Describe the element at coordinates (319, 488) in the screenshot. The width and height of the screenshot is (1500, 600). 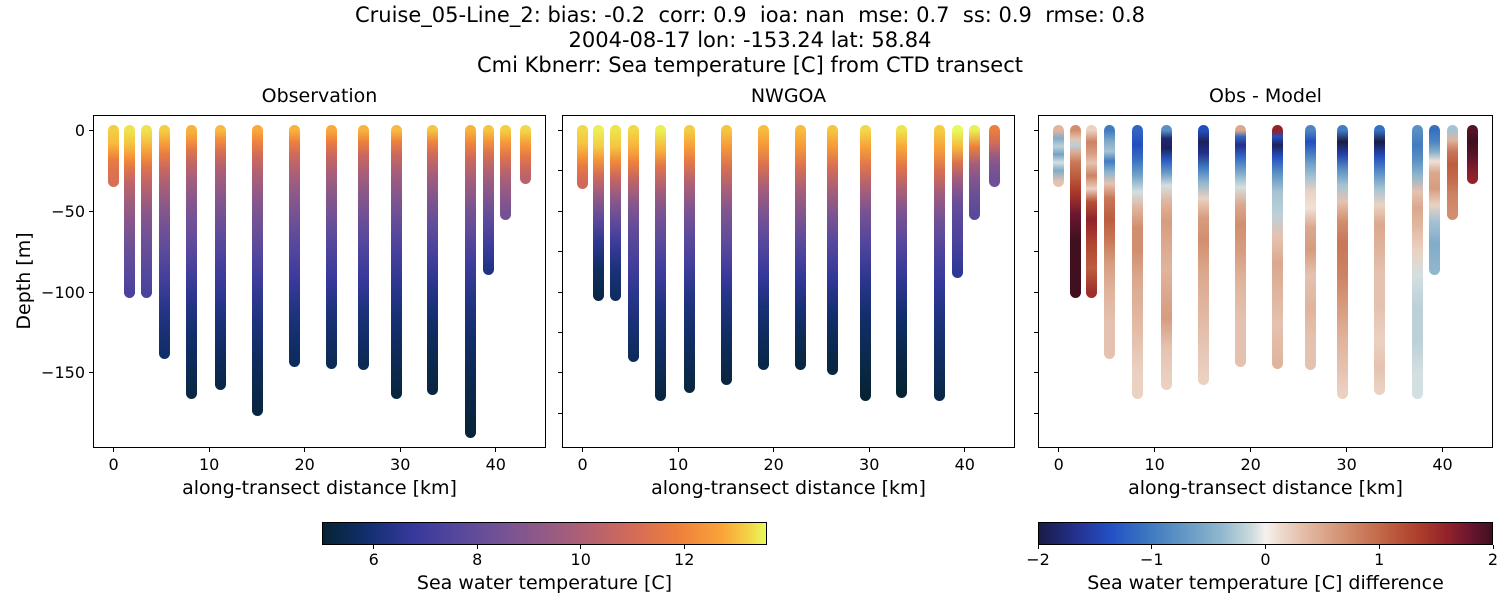
I see `x-axis-label-observation: along-transect distance [km]` at that location.